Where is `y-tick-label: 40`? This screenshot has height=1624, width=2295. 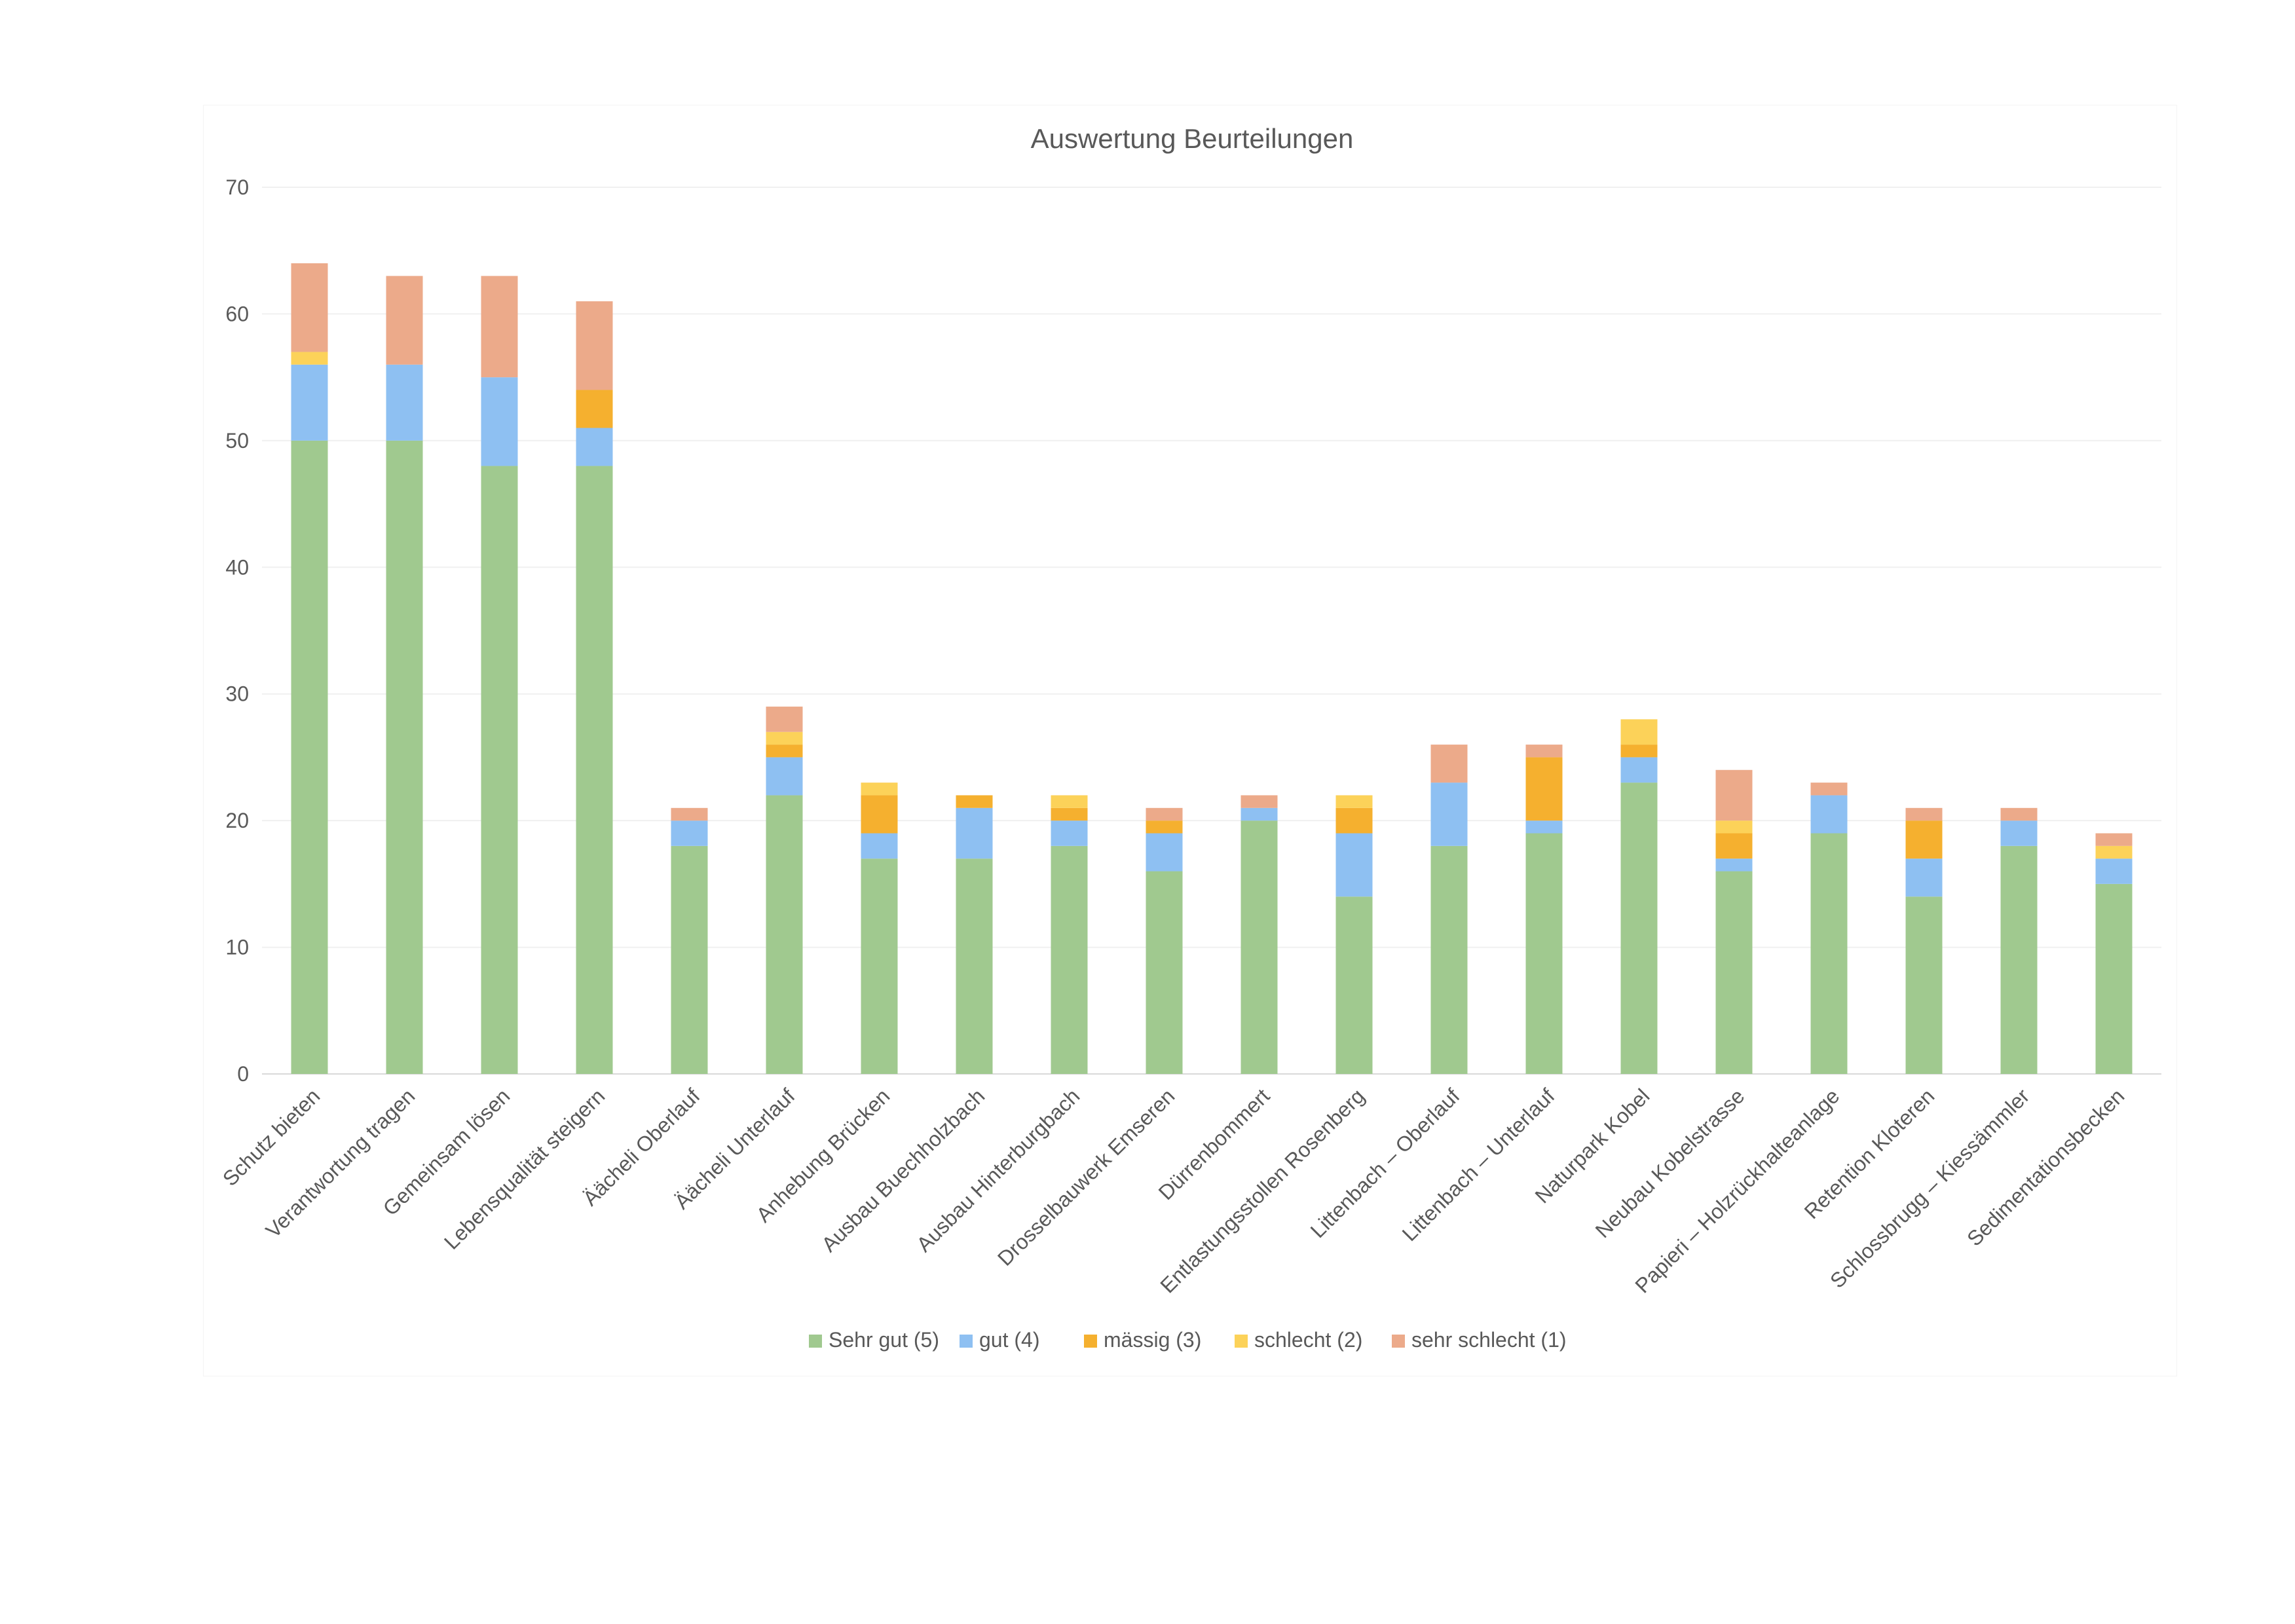 y-tick-label: 40 is located at coordinates (237, 567).